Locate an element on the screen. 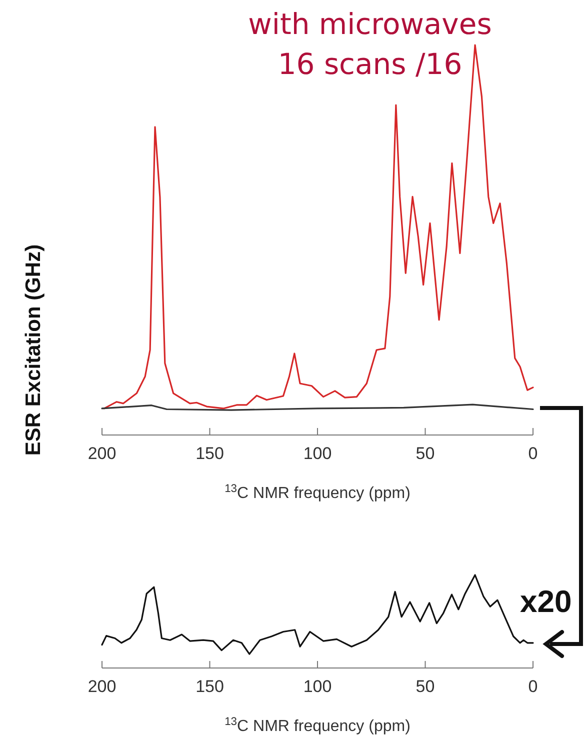 This screenshot has height=740, width=585. annotation: x20 is located at coordinates (546, 601).